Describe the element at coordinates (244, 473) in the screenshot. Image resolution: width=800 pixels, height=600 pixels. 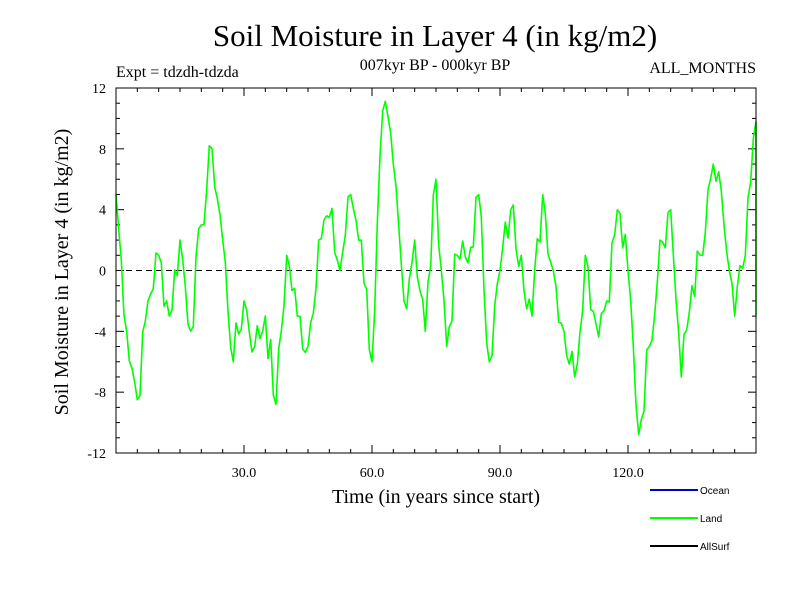
I see `x-tick-label: 30.0` at that location.